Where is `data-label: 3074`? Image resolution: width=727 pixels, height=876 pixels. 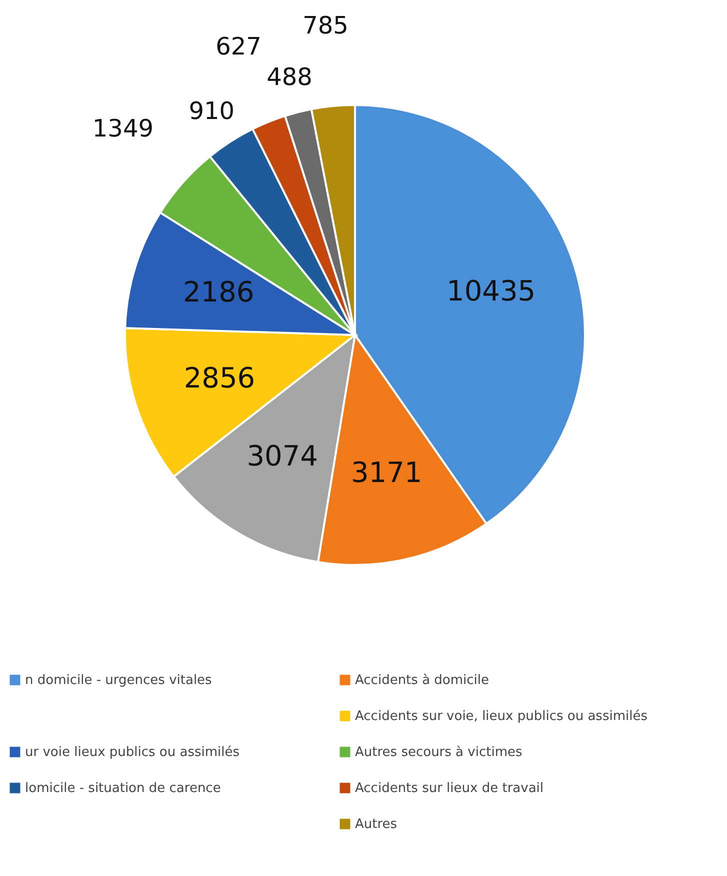
data-label: 3074 is located at coordinates (282, 456).